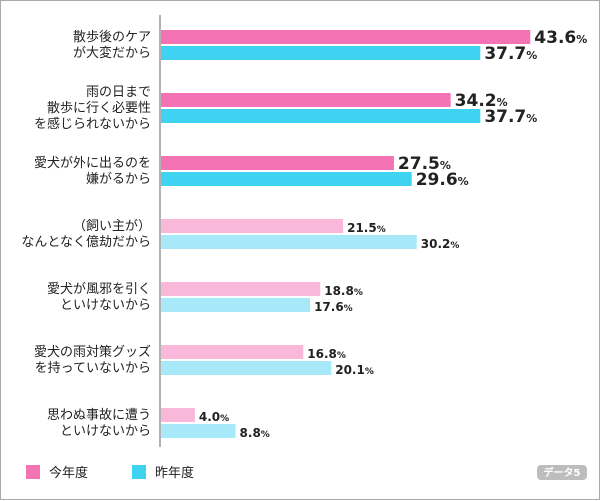 The height and width of the screenshot is (501, 600). Describe the element at coordinates (99, 297) in the screenshot. I see `category-label: 愛犬が風邪を引くといけないから` at that location.